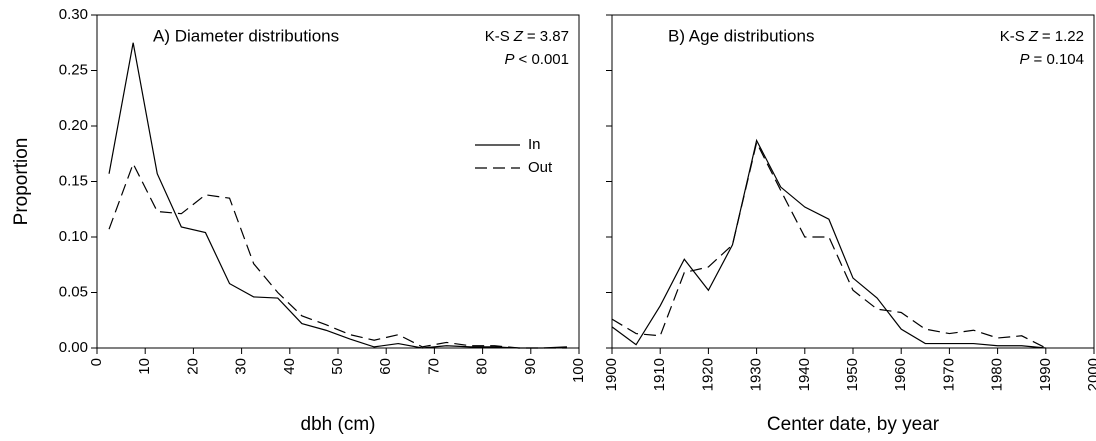 Image resolution: width=1096 pixels, height=441 pixels. Describe the element at coordinates (997, 374) in the screenshot. I see `x-tick-label: 1980` at that location.